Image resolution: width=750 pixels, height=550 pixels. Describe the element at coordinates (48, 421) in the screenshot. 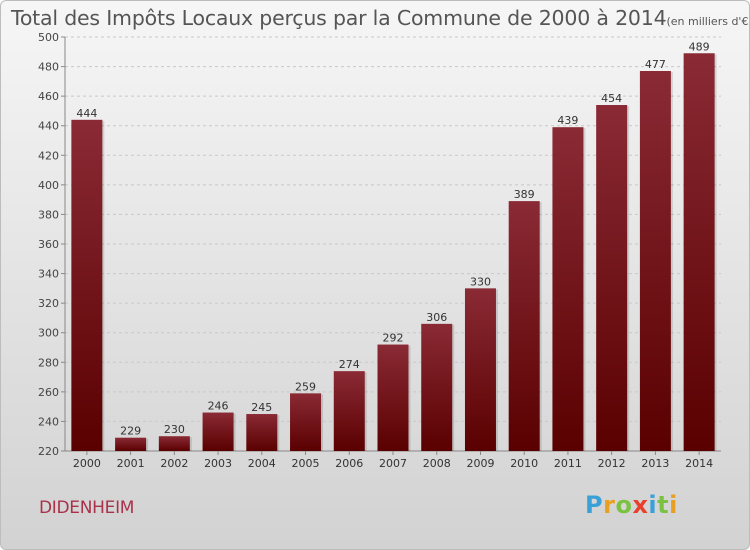

I see `y-tick-label: 240` at that location.